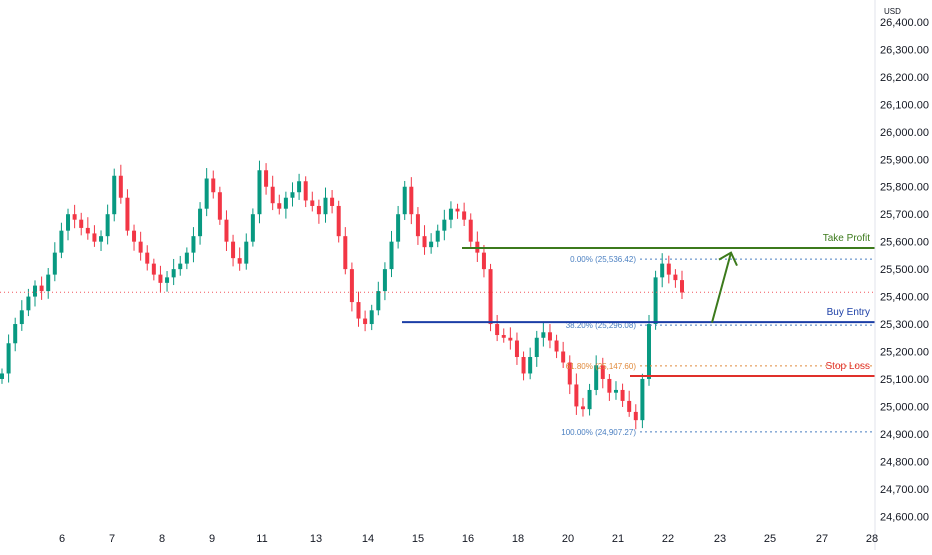 The width and height of the screenshot is (932, 555). I want to click on x-tick-label: 6, so click(62, 539).